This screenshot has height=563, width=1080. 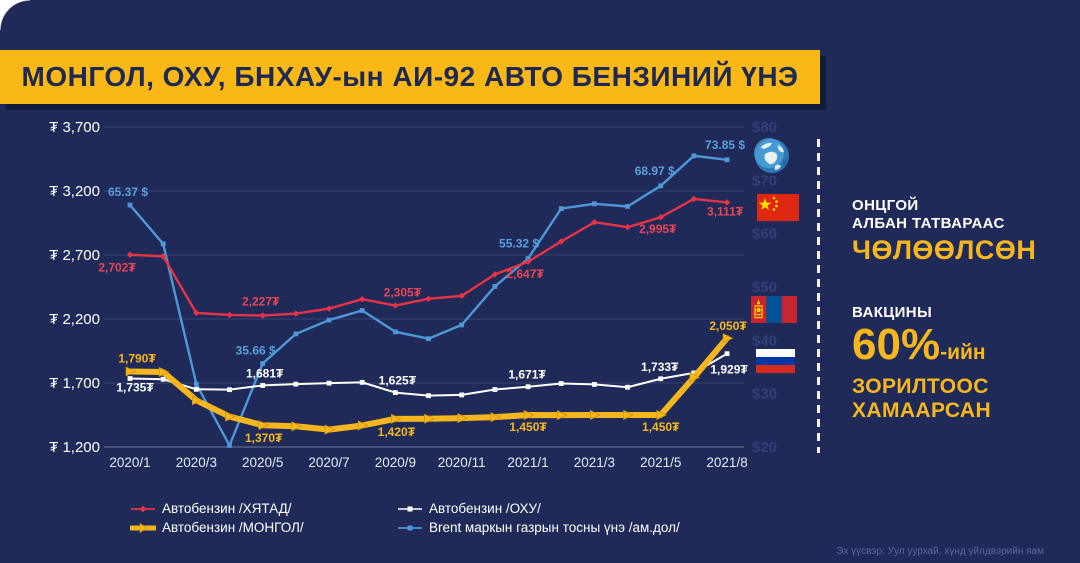 I want to click on vaccine-percent-suffix: -ийн, so click(x=963, y=352).